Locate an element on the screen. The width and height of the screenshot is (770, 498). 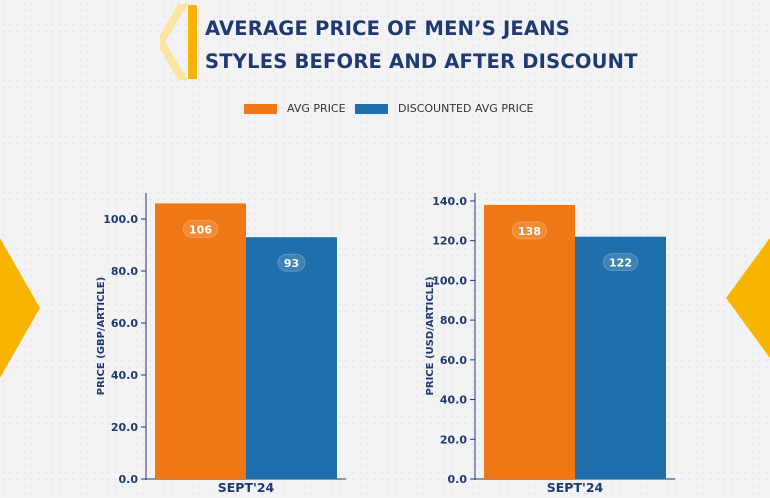
title-accent-bar is located at coordinates (192, 42).